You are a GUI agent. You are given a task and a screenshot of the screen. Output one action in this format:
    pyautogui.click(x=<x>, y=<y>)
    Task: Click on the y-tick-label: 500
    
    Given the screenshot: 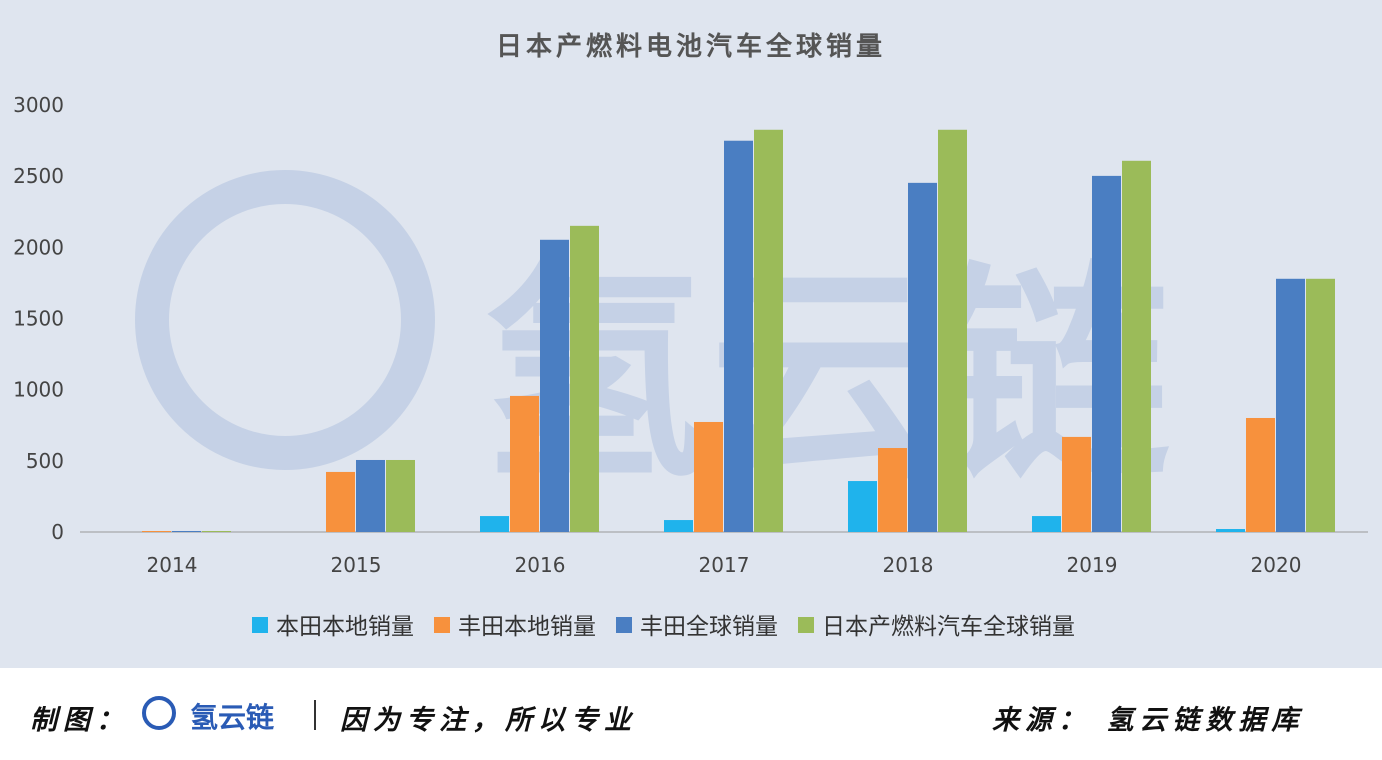 What is the action you would take?
    pyautogui.click(x=45, y=461)
    